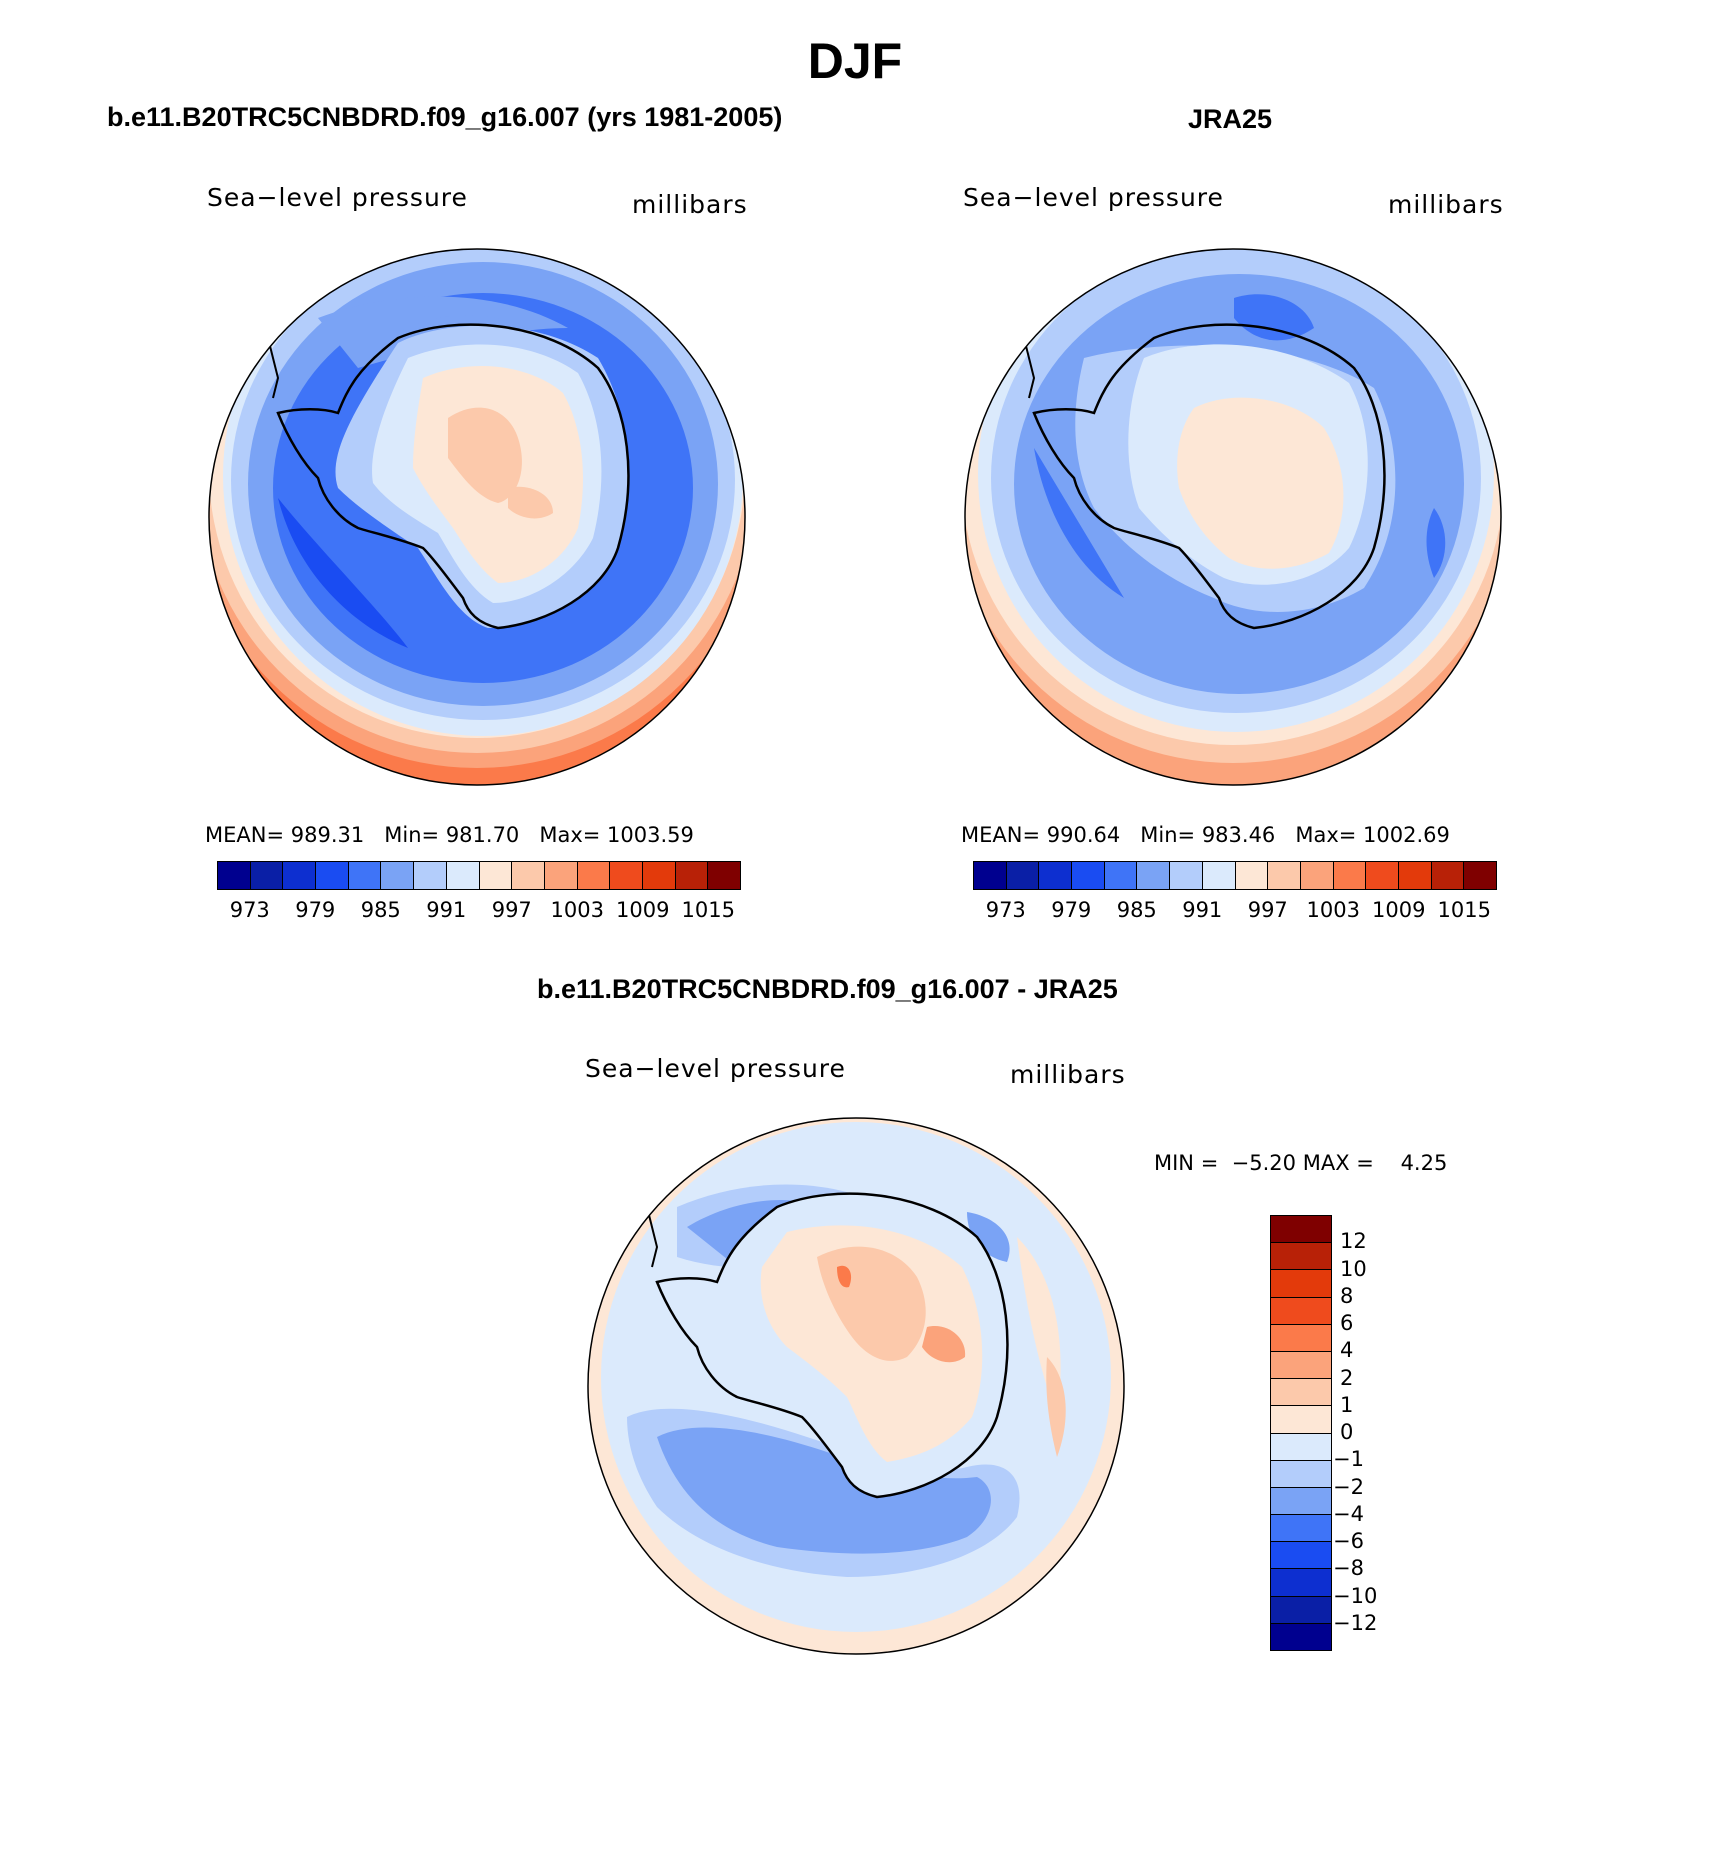 The height and width of the screenshot is (1859, 1710). I want to click on units-label-obs: millibars, so click(1446, 204).